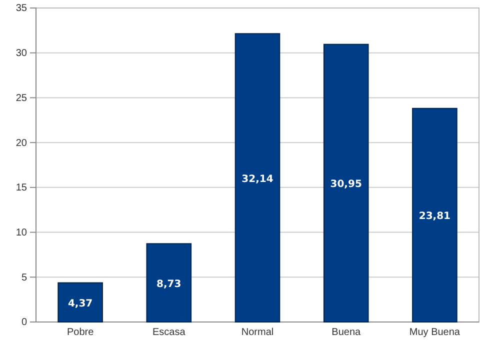  What do you see at coordinates (257, 332) in the screenshot?
I see `x-tick-label: Normal` at bounding box center [257, 332].